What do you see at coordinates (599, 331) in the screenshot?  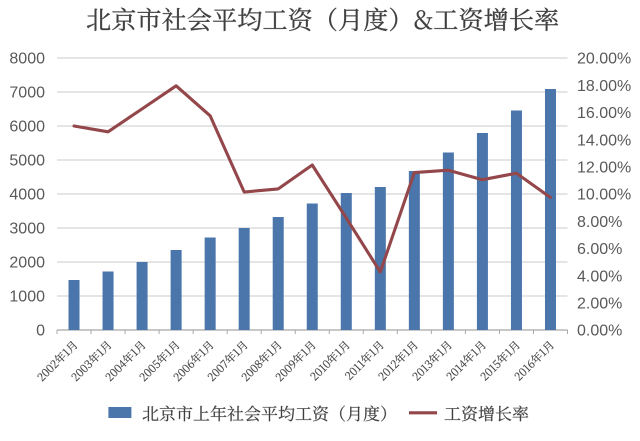 I see `svg-text: 0.00%` at bounding box center [599, 331].